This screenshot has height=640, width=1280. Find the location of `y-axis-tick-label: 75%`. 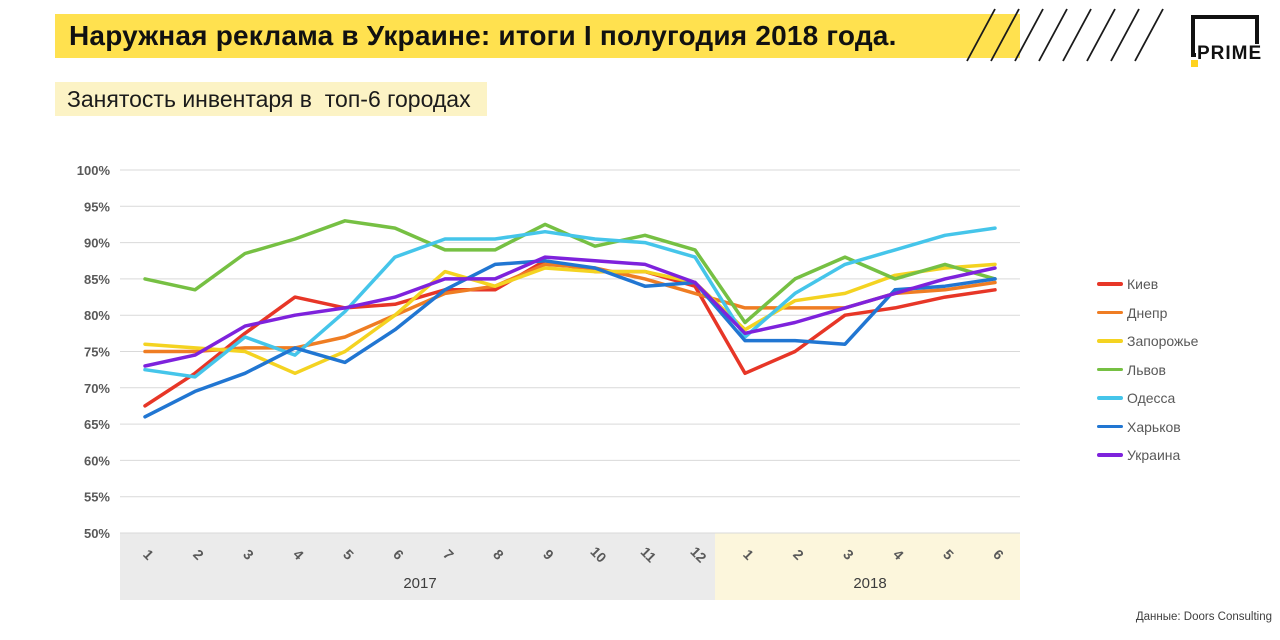

y-axis-tick-label: 75% is located at coordinates (97, 352).